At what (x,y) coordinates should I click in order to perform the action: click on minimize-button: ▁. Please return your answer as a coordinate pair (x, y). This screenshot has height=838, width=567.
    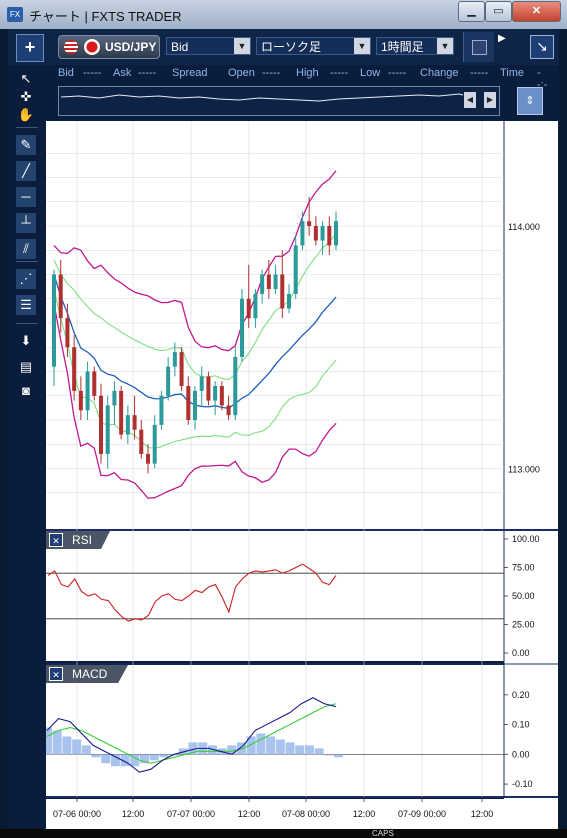
    Looking at the image, I should click on (471, 11).